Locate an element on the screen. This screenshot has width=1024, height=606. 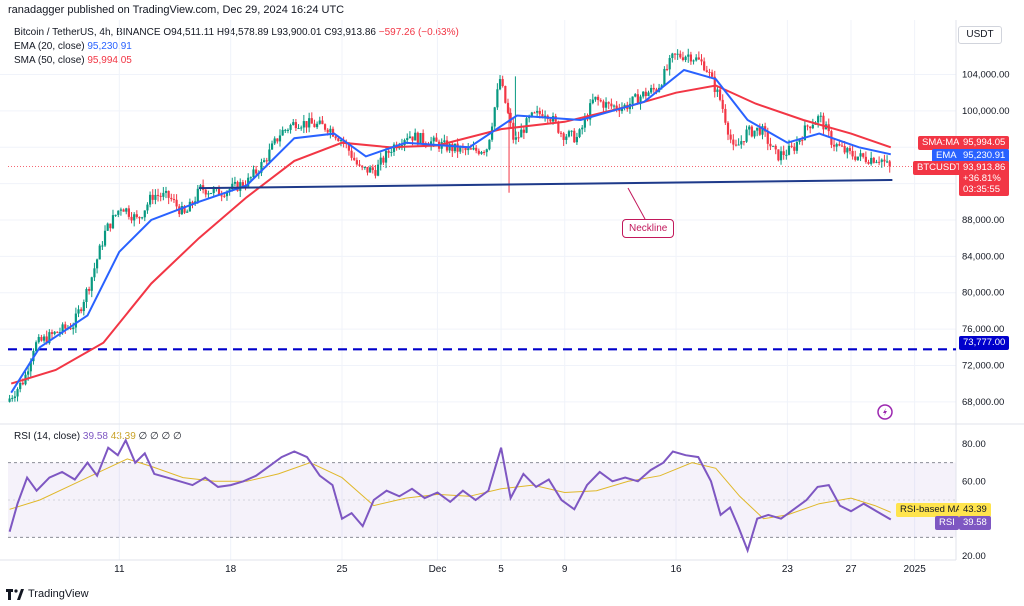
neckline-label: Neckline is located at coordinates (648, 228).